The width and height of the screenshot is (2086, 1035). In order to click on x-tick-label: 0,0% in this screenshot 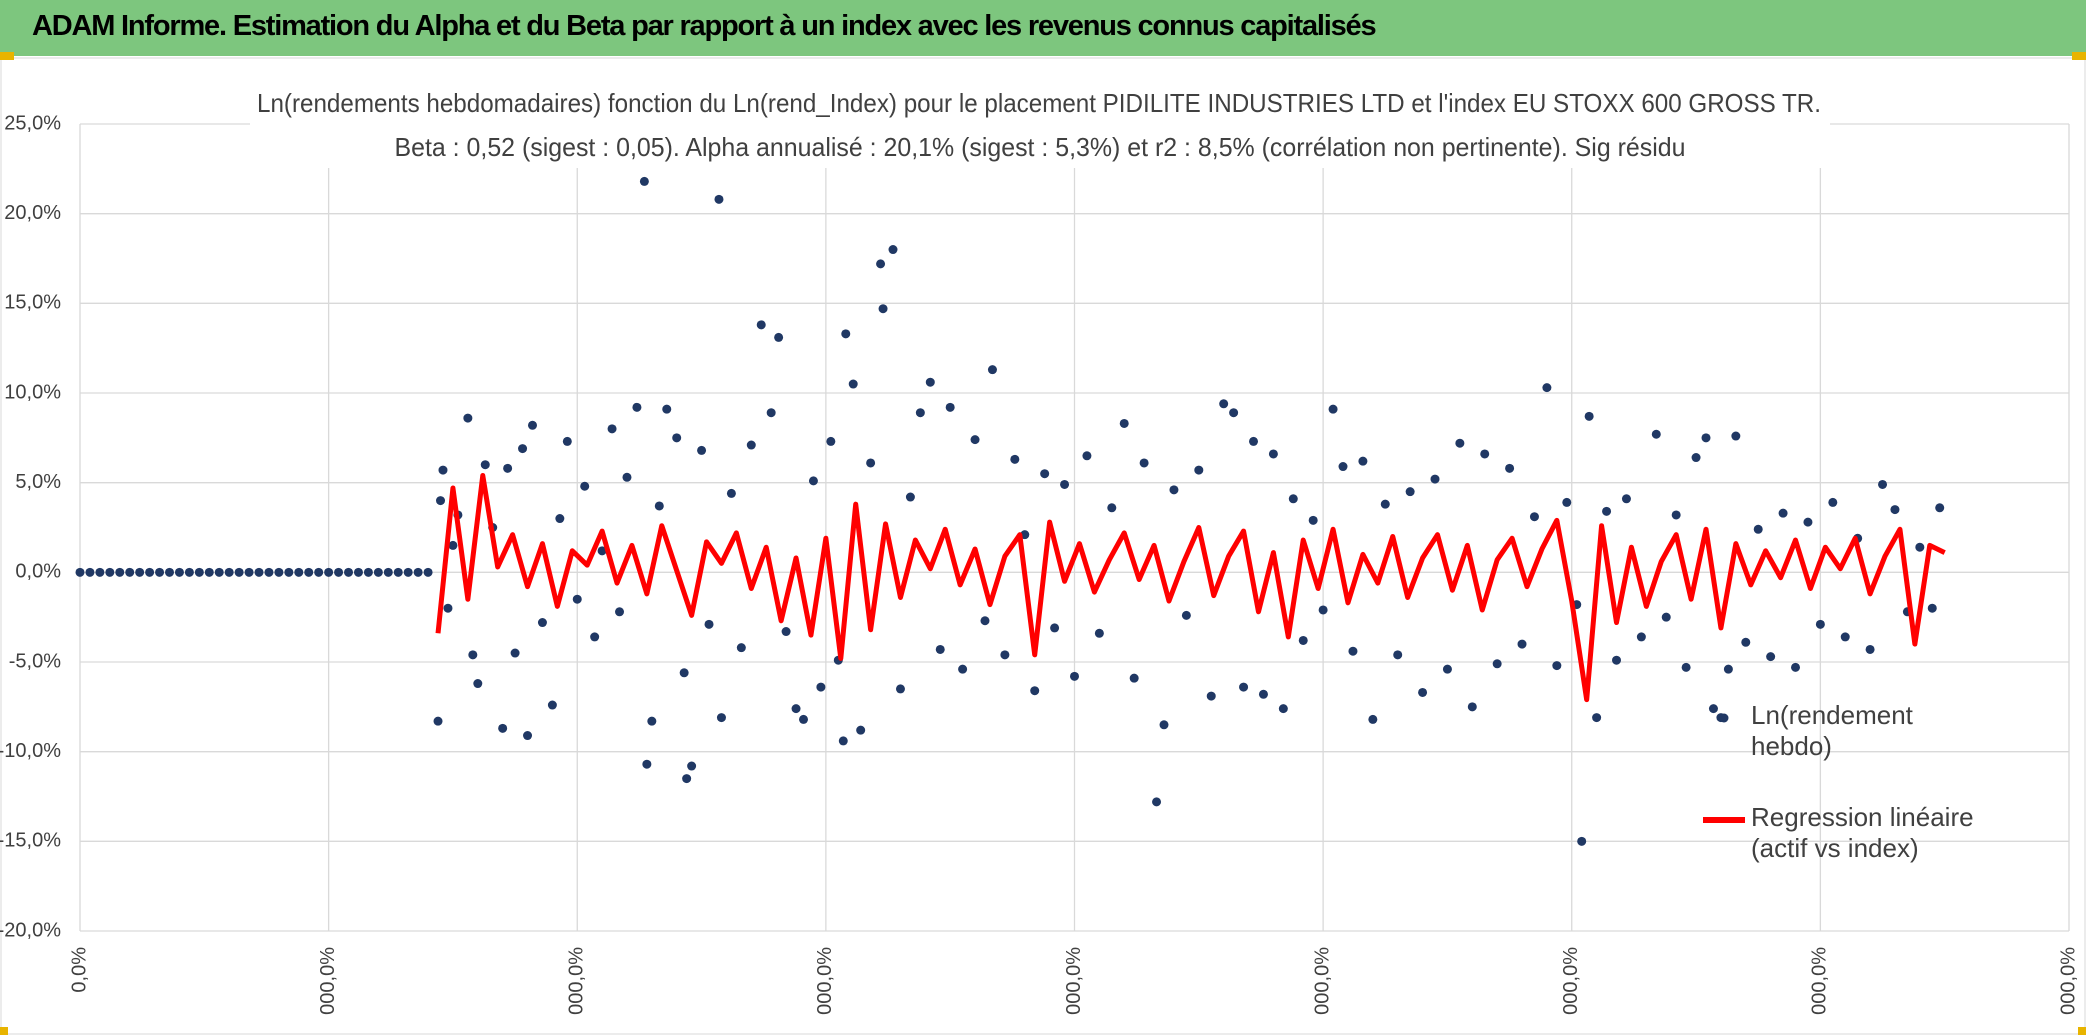, I will do `click(79, 970)`.